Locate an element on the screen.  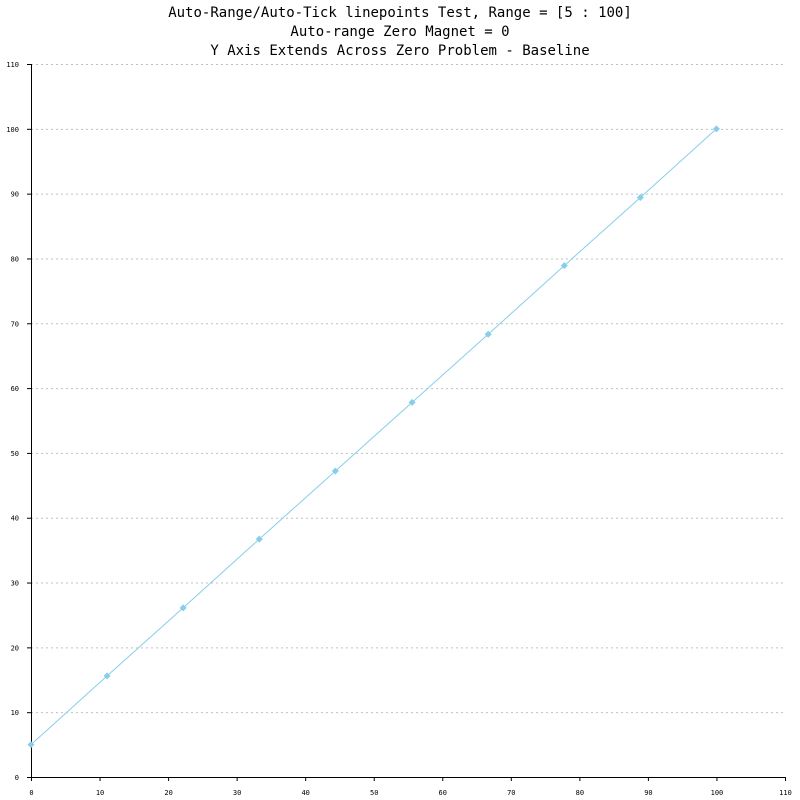
y-tick-label-20: 20 is located at coordinates (15, 648).